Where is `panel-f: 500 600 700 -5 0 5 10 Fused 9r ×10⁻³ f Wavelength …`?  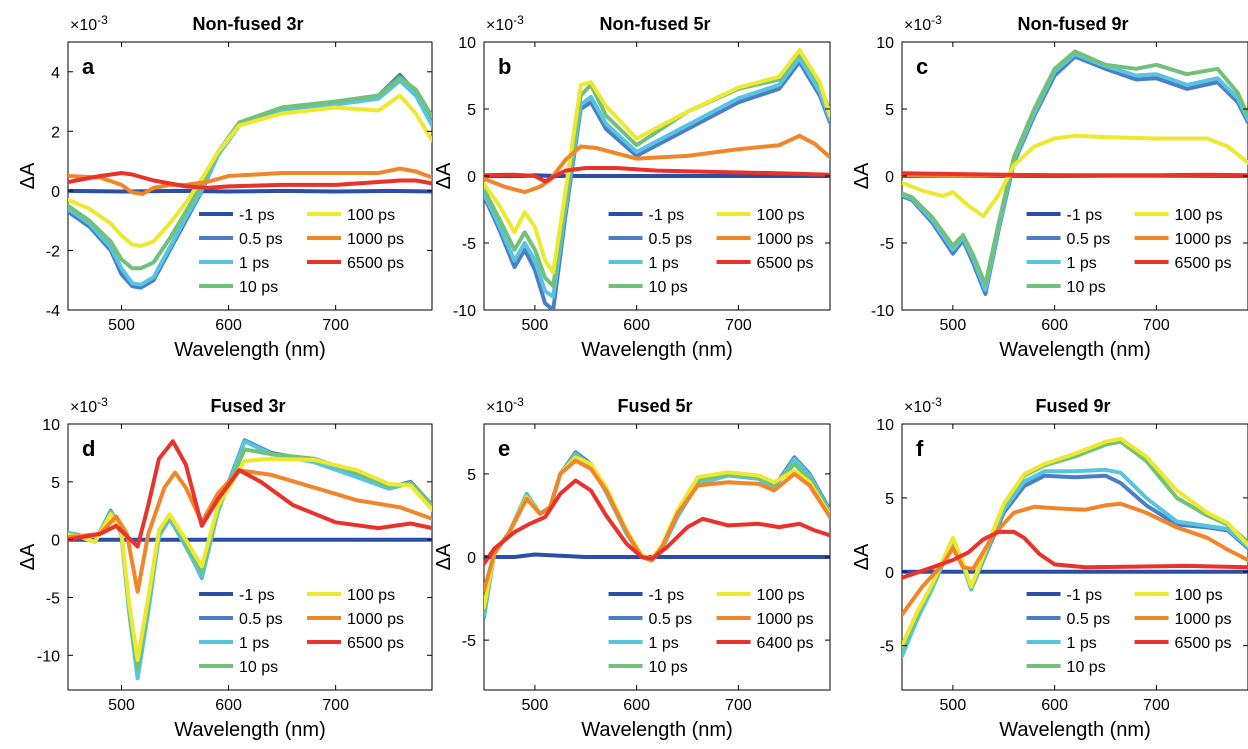 panel-f: 500 600 700 -5 0 5 10 Fused 9r ×10⁻³ f Wavelength … is located at coordinates (1049, 568).